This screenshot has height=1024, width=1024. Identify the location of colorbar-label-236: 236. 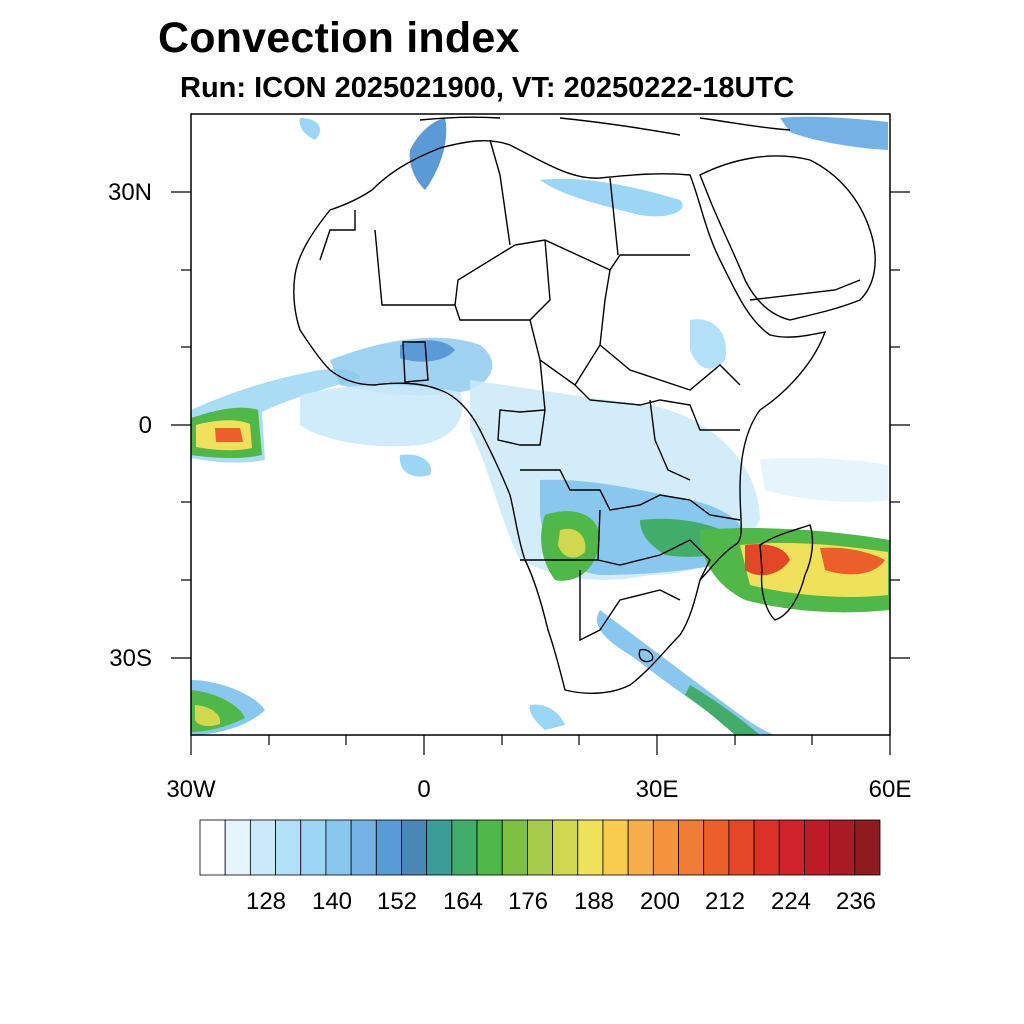
(856, 901).